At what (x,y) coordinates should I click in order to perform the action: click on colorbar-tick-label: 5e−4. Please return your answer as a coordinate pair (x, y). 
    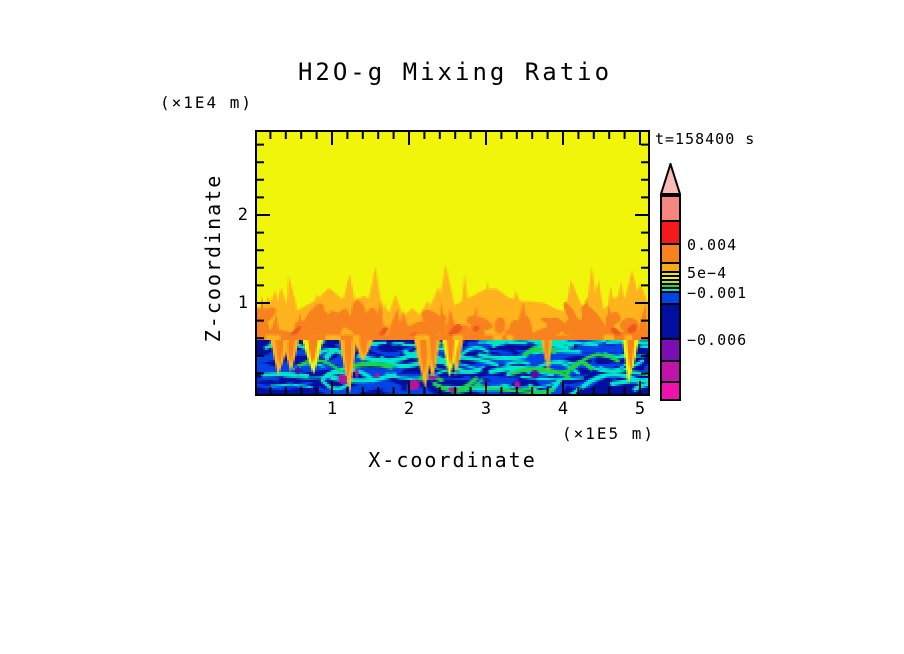
    Looking at the image, I should click on (707, 273).